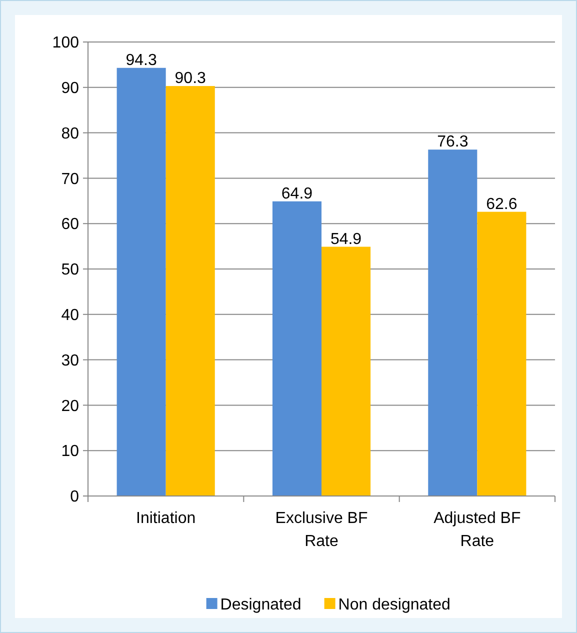  I want to click on y-tick-label: 20, so click(70, 406).